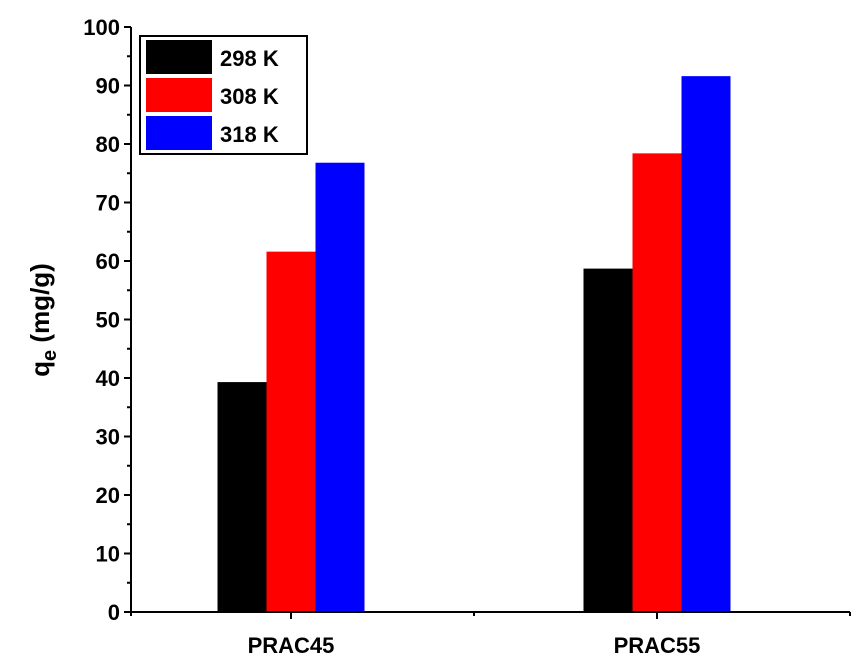 This screenshot has width=853, height=658. What do you see at coordinates (490, 635) in the screenshot?
I see `x-ticks-group: PRAC45 PRAC55` at bounding box center [490, 635].